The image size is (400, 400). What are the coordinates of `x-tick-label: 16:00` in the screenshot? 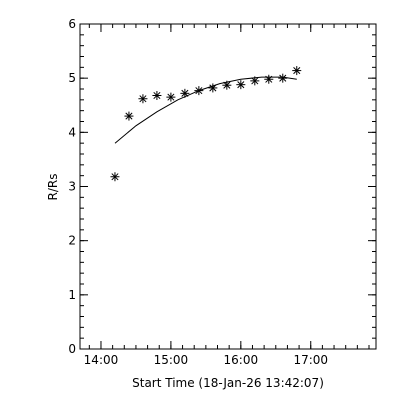 It's located at (241, 360).